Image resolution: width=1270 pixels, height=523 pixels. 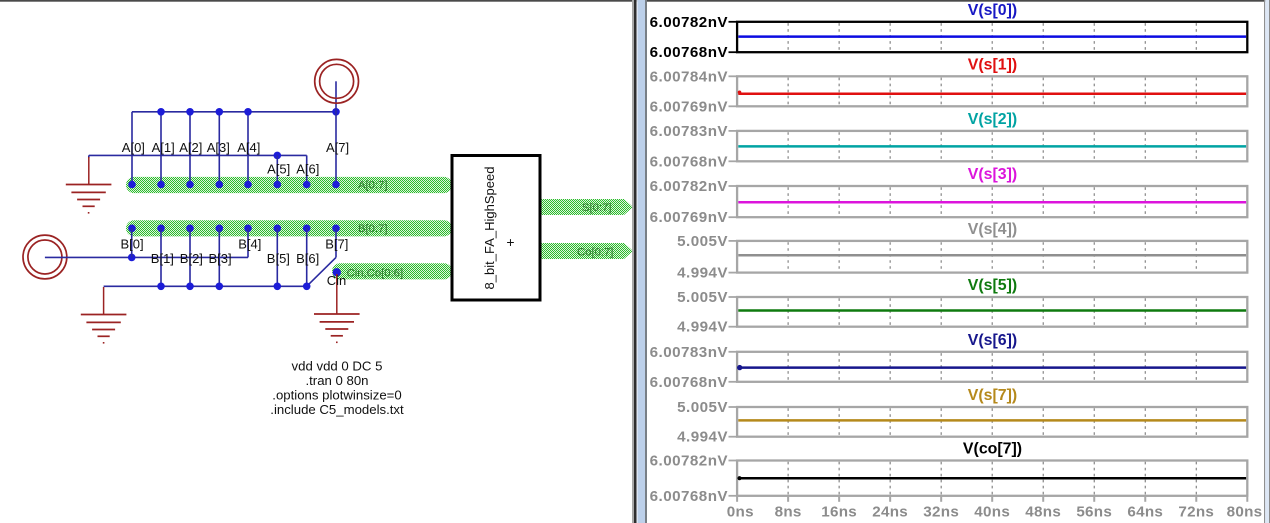 I want to click on svg-text: S[0:7], so click(x=597, y=208).